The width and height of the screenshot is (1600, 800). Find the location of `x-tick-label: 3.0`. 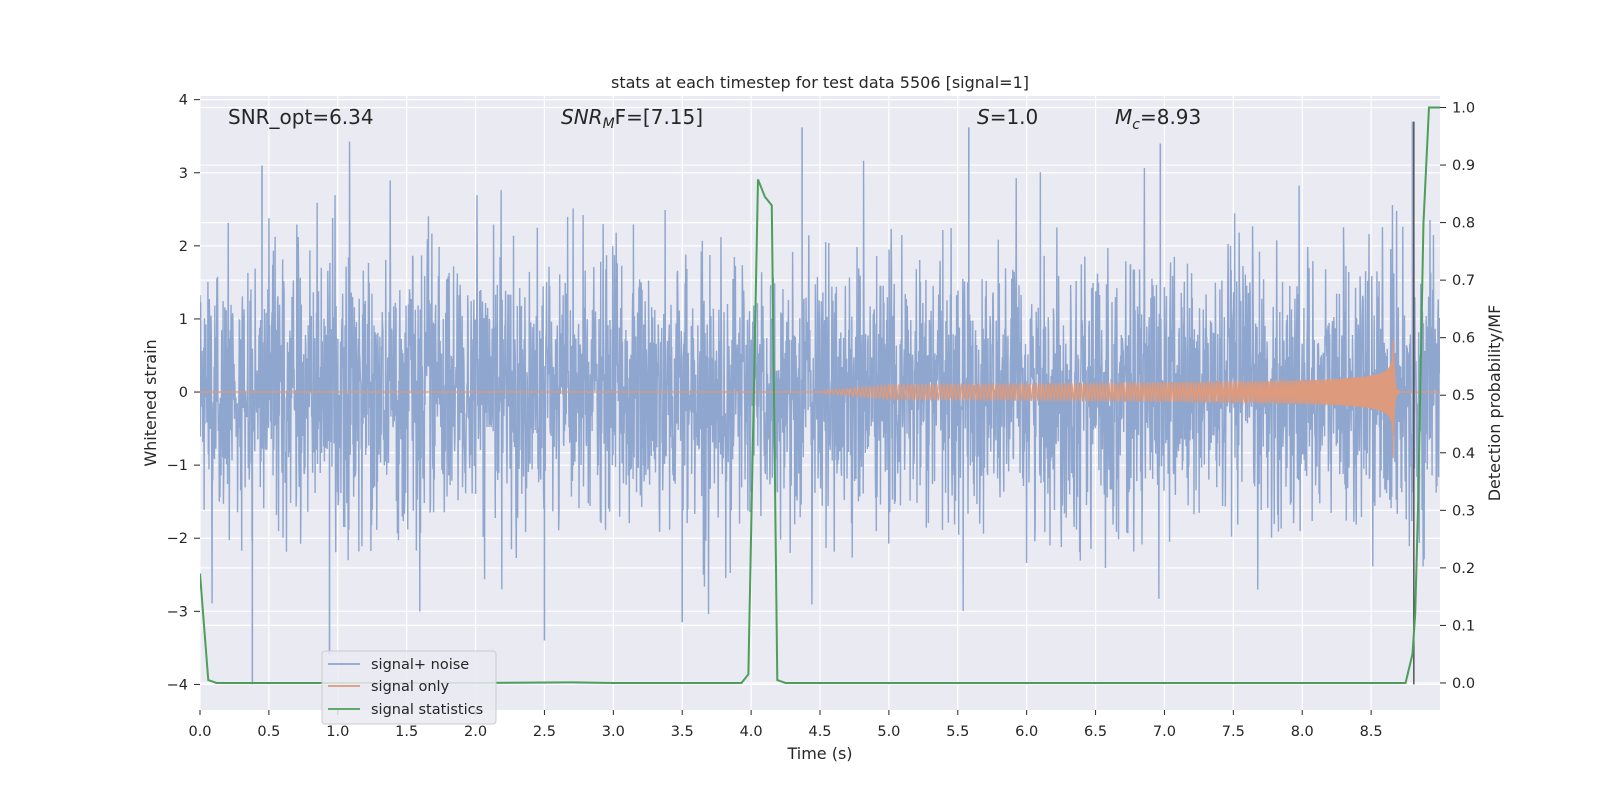

x-tick-label: 3.0 is located at coordinates (613, 732).